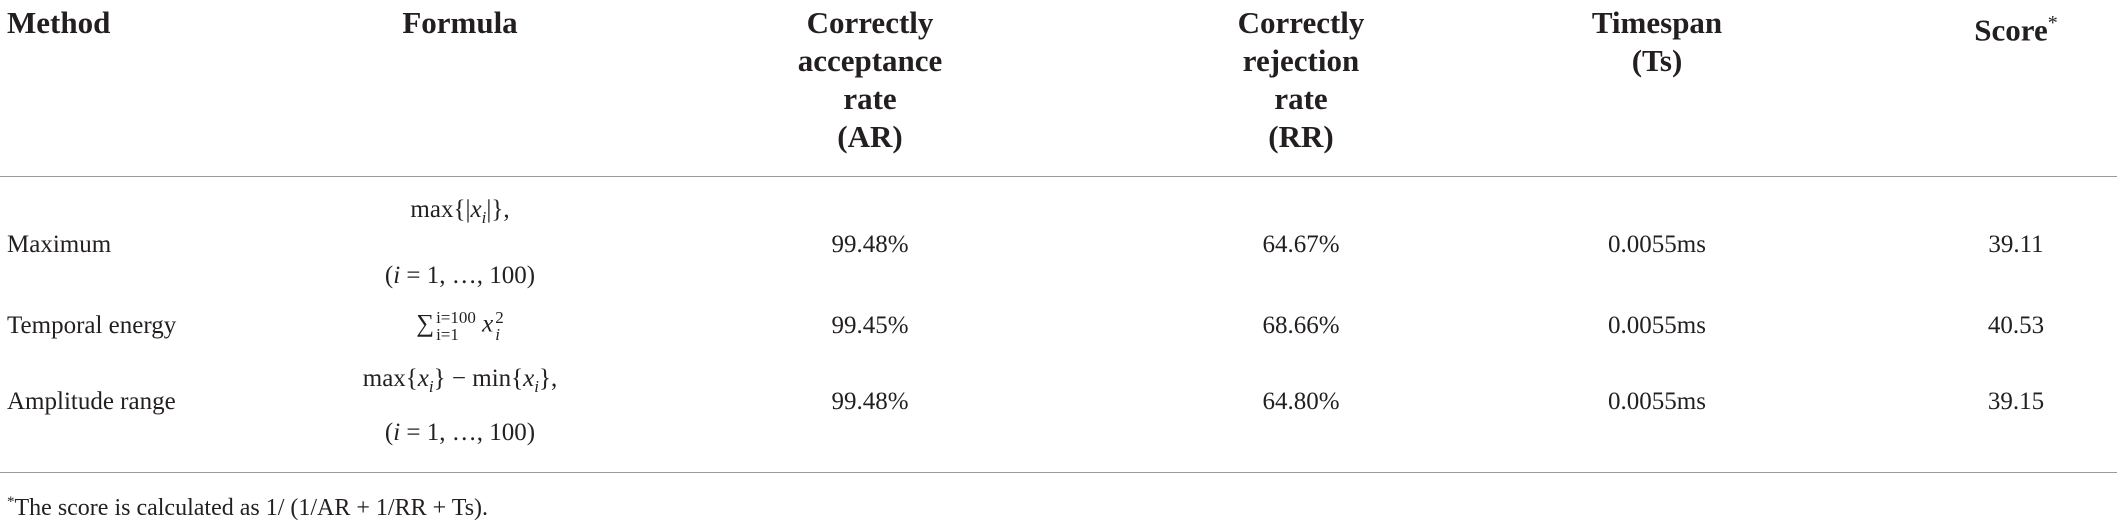 The image size is (2117, 524). I want to click on header-ar: Correctly acceptance rate (AR), so click(870, 80).